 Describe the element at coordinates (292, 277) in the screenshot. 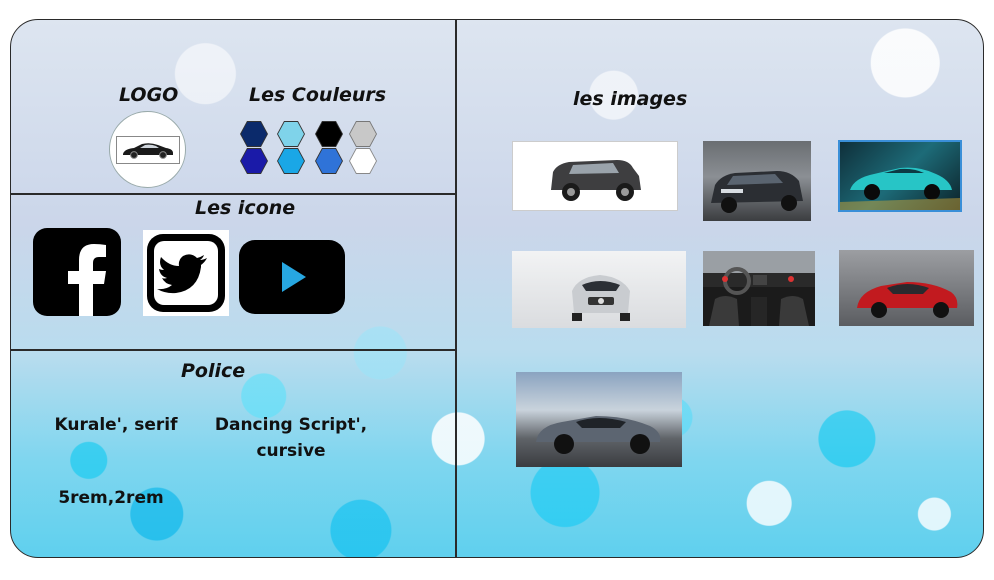

I see `youtube-icon` at that location.